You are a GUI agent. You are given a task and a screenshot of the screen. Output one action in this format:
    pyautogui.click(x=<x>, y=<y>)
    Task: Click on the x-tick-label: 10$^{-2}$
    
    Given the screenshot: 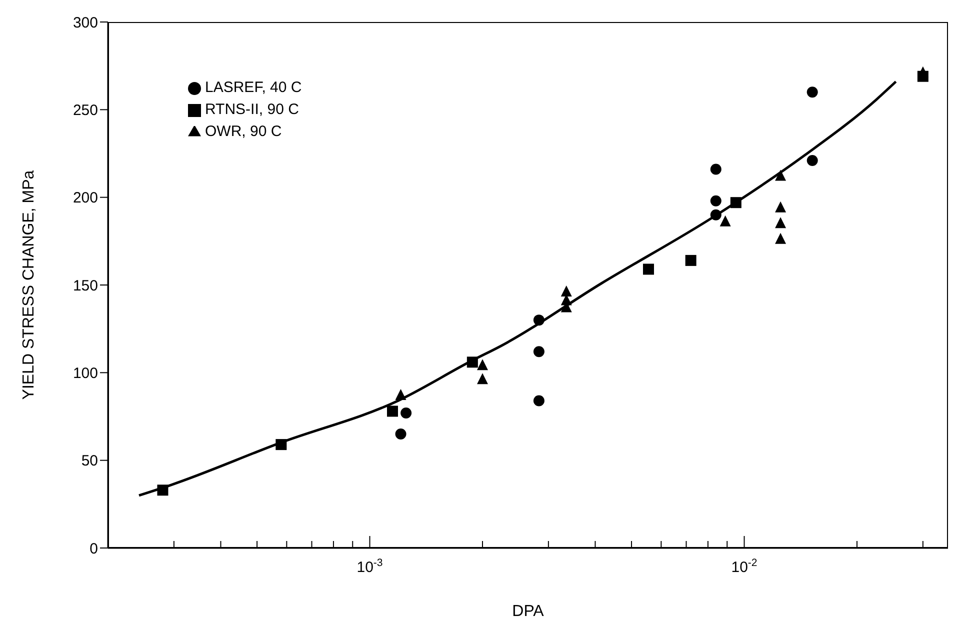 What is the action you would take?
    pyautogui.click(x=744, y=566)
    